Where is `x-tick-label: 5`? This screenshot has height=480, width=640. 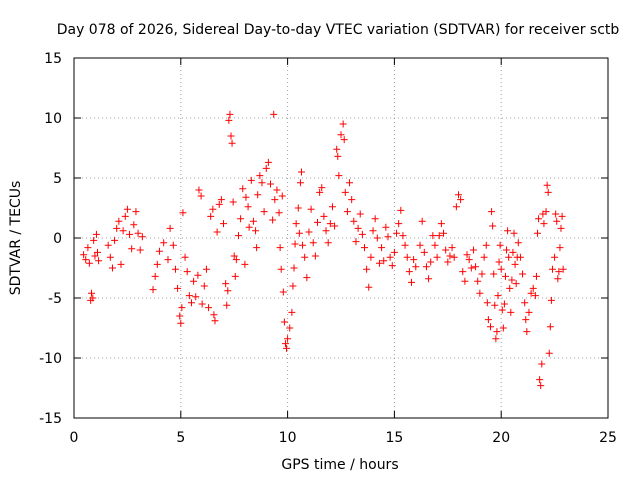
x-tick-label: 5 is located at coordinates (180, 438).